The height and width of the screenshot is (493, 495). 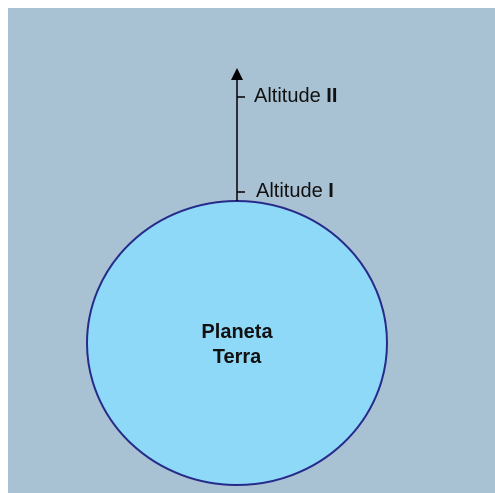 What do you see at coordinates (331, 96) in the screenshot?
I see `altitude-numeral: II` at bounding box center [331, 96].